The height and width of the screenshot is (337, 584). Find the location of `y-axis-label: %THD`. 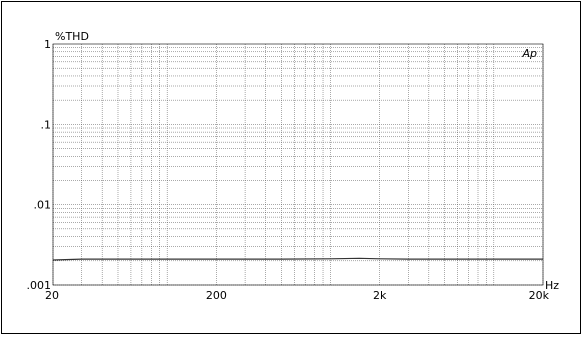

y-axis-label: %THD is located at coordinates (72, 36).